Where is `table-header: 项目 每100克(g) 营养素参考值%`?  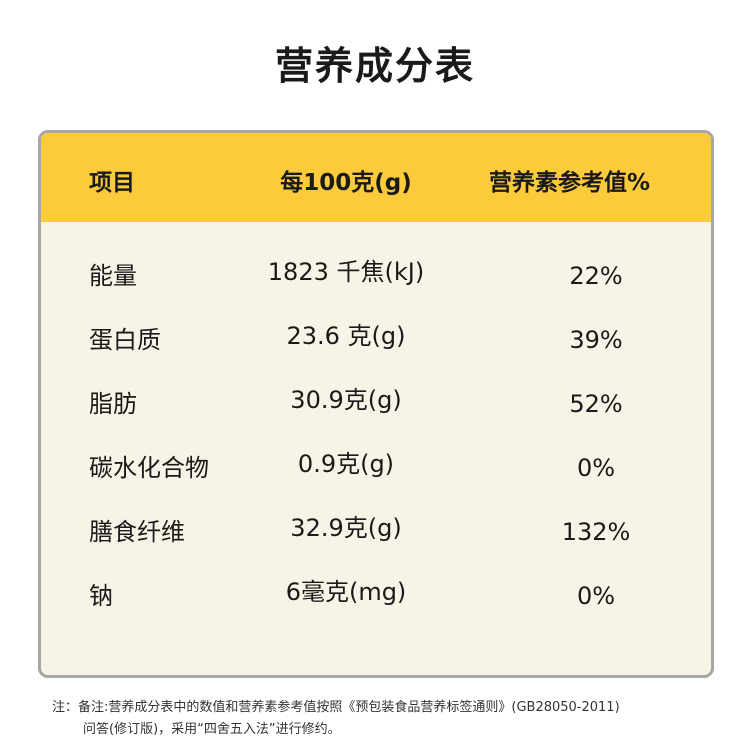 table-header: 项目 每100克(g) 营养素参考值% is located at coordinates (376, 177).